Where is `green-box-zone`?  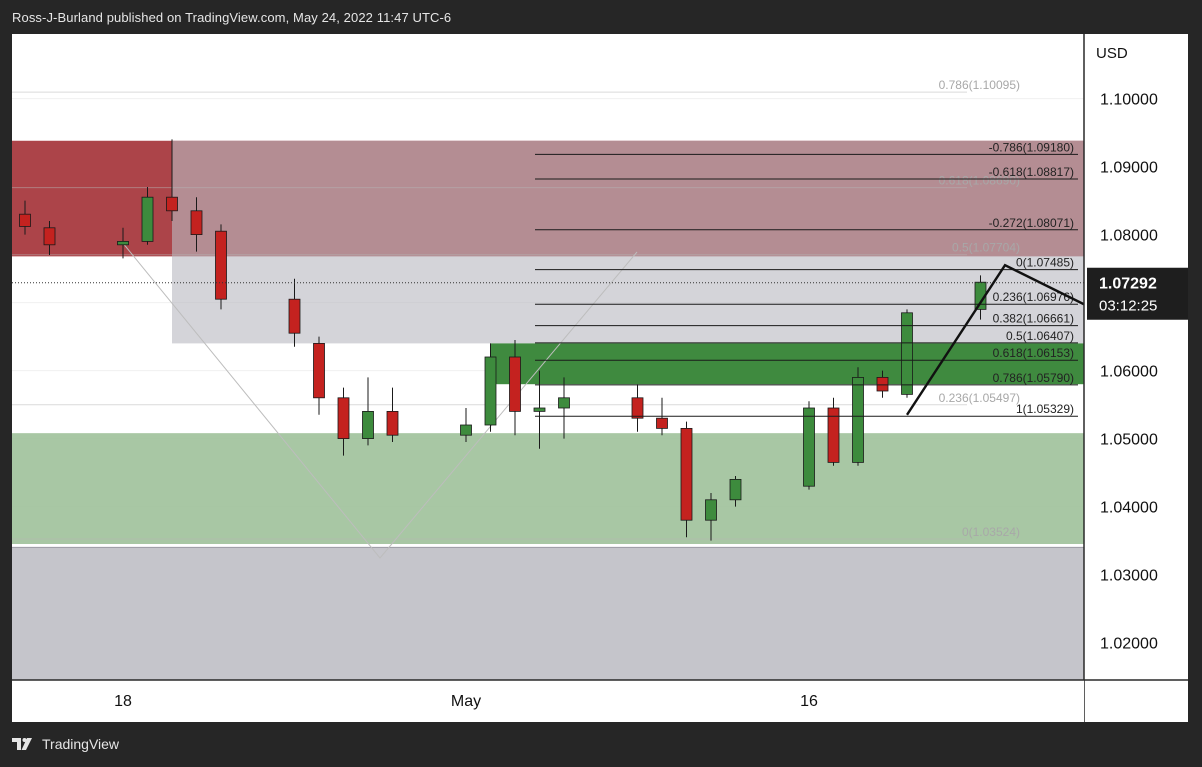
green-box-zone is located at coordinates (833, 364).